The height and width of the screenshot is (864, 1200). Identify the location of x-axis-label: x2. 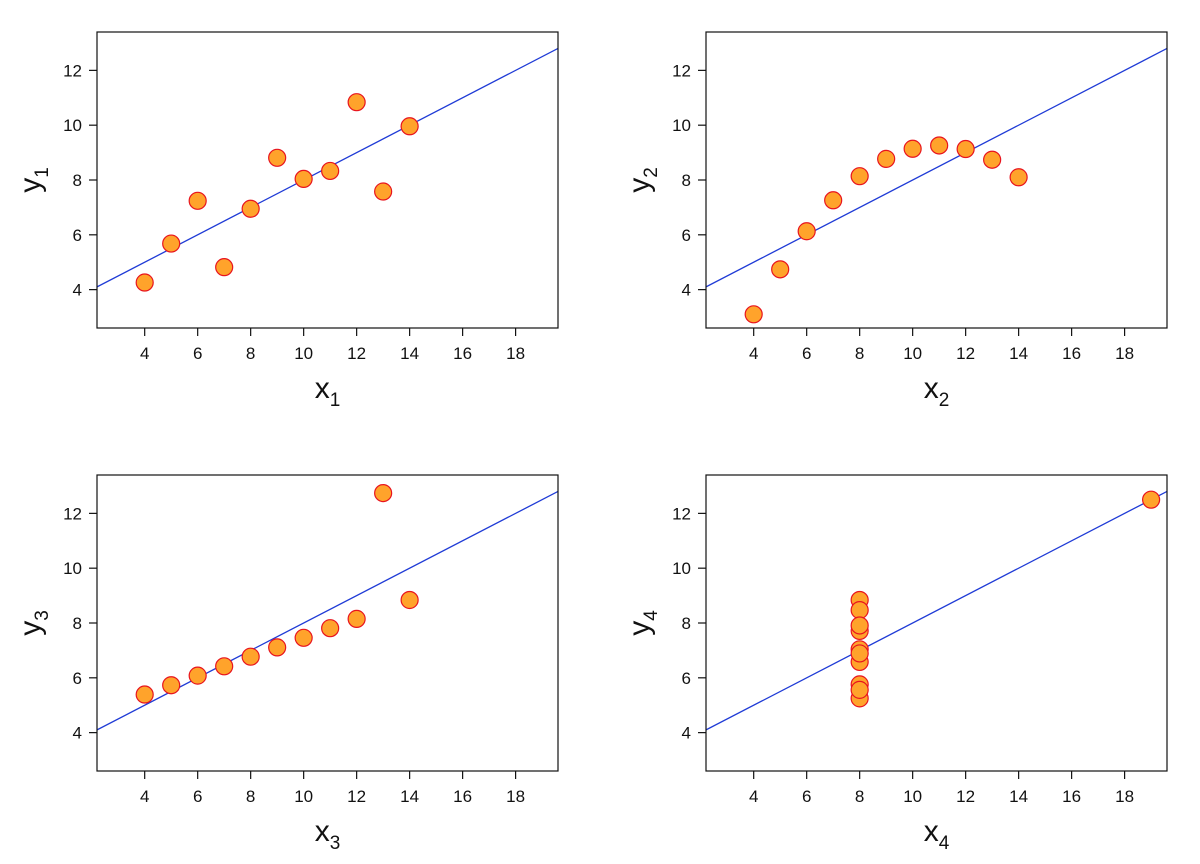
(937, 391).